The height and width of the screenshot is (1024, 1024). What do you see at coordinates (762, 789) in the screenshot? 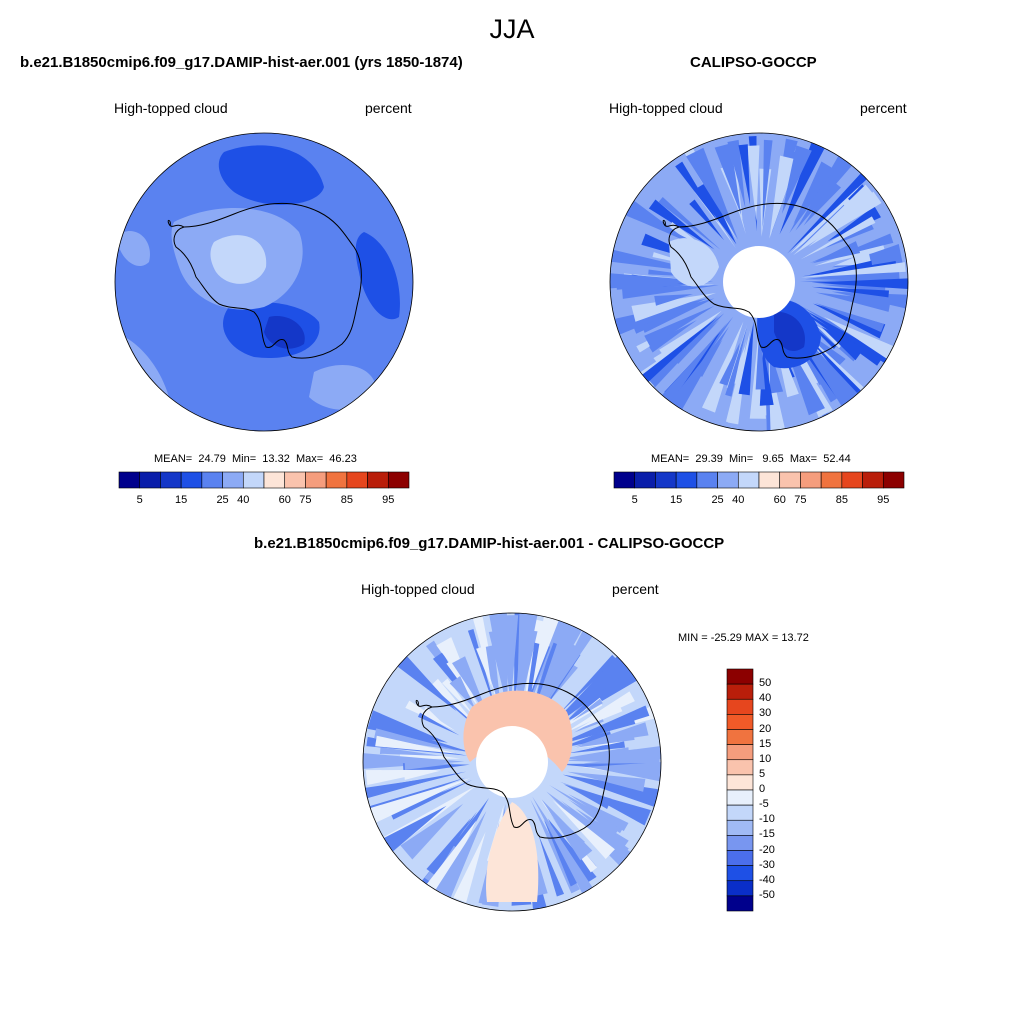
I see `colorbar-tick-label: 0` at bounding box center [762, 789].